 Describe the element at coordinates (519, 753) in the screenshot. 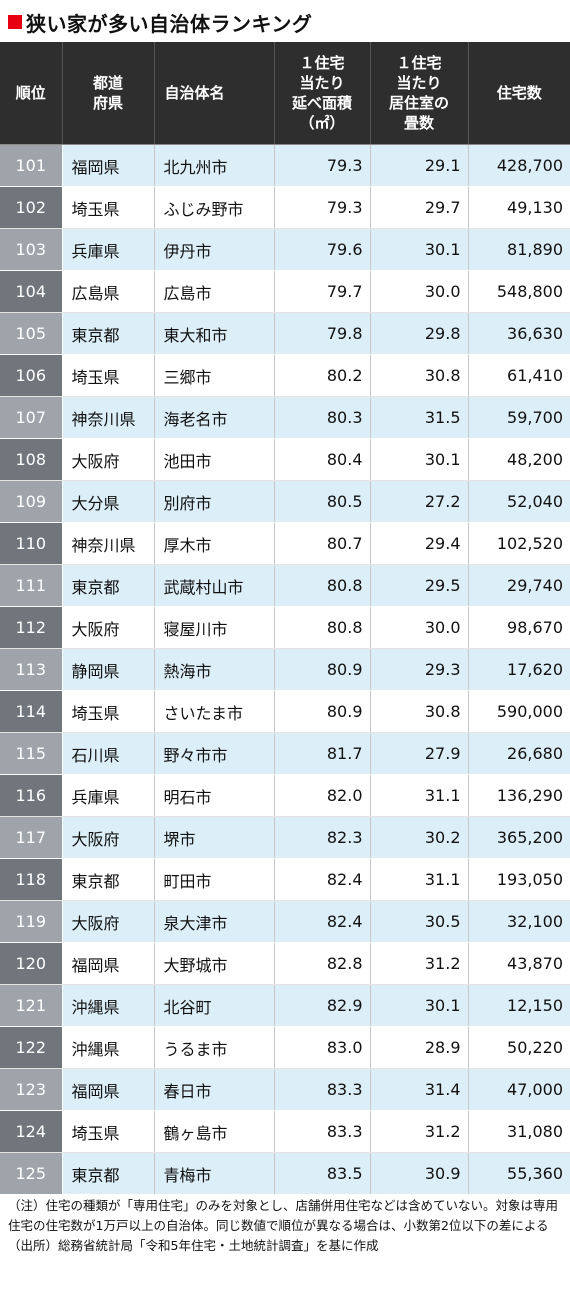

I see `housing-count-cell: 26,680` at that location.